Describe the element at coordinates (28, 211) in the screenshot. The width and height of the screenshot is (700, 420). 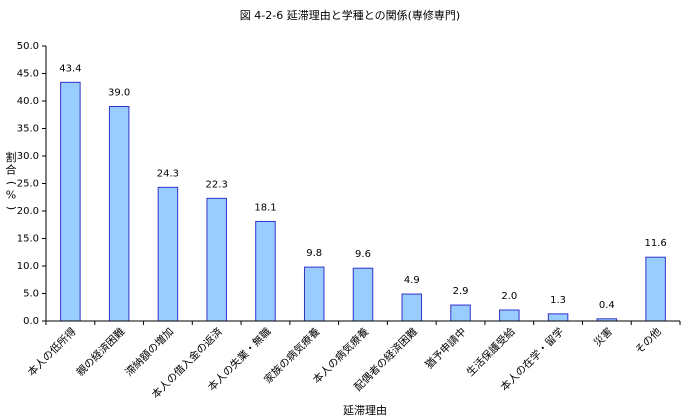
I see `y-tick-label: 20.0` at that location.